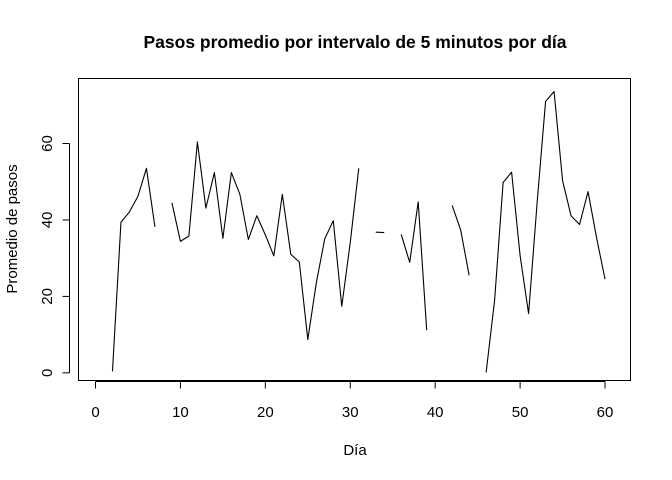  What do you see at coordinates (47, 220) in the screenshot?
I see `y-tick-label: 40` at bounding box center [47, 220].